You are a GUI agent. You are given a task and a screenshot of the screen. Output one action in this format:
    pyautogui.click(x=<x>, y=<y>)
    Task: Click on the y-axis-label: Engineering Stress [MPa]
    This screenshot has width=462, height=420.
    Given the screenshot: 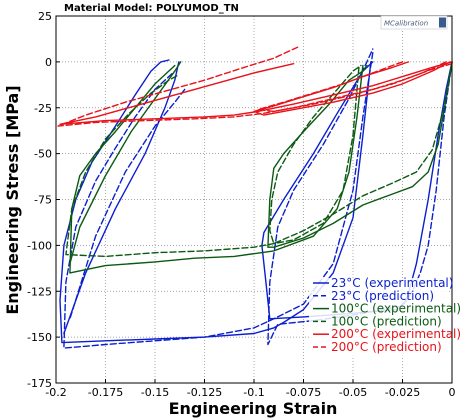 What is the action you would take?
    pyautogui.click(x=12, y=199)
    